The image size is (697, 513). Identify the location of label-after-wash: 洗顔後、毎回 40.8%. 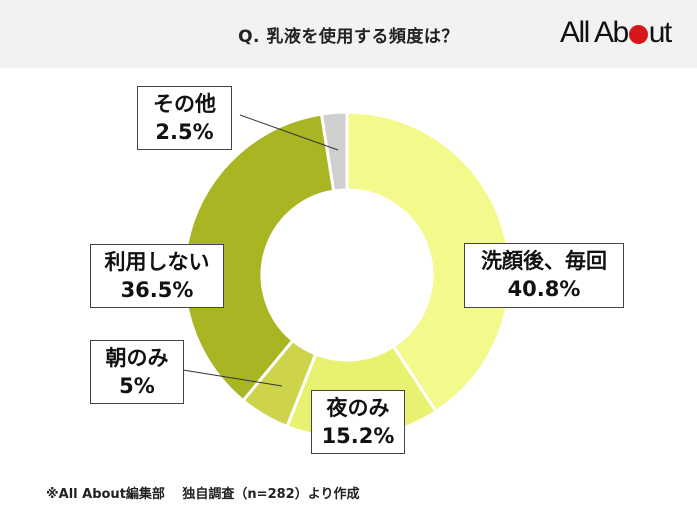
(544, 275).